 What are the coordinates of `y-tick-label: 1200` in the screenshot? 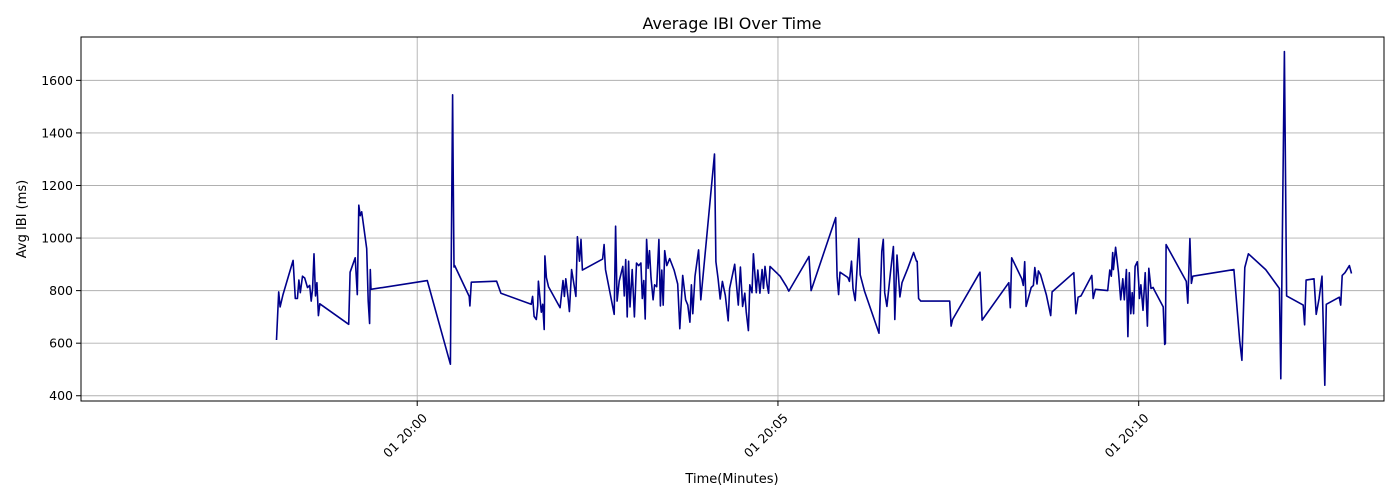 It's located at (57, 185).